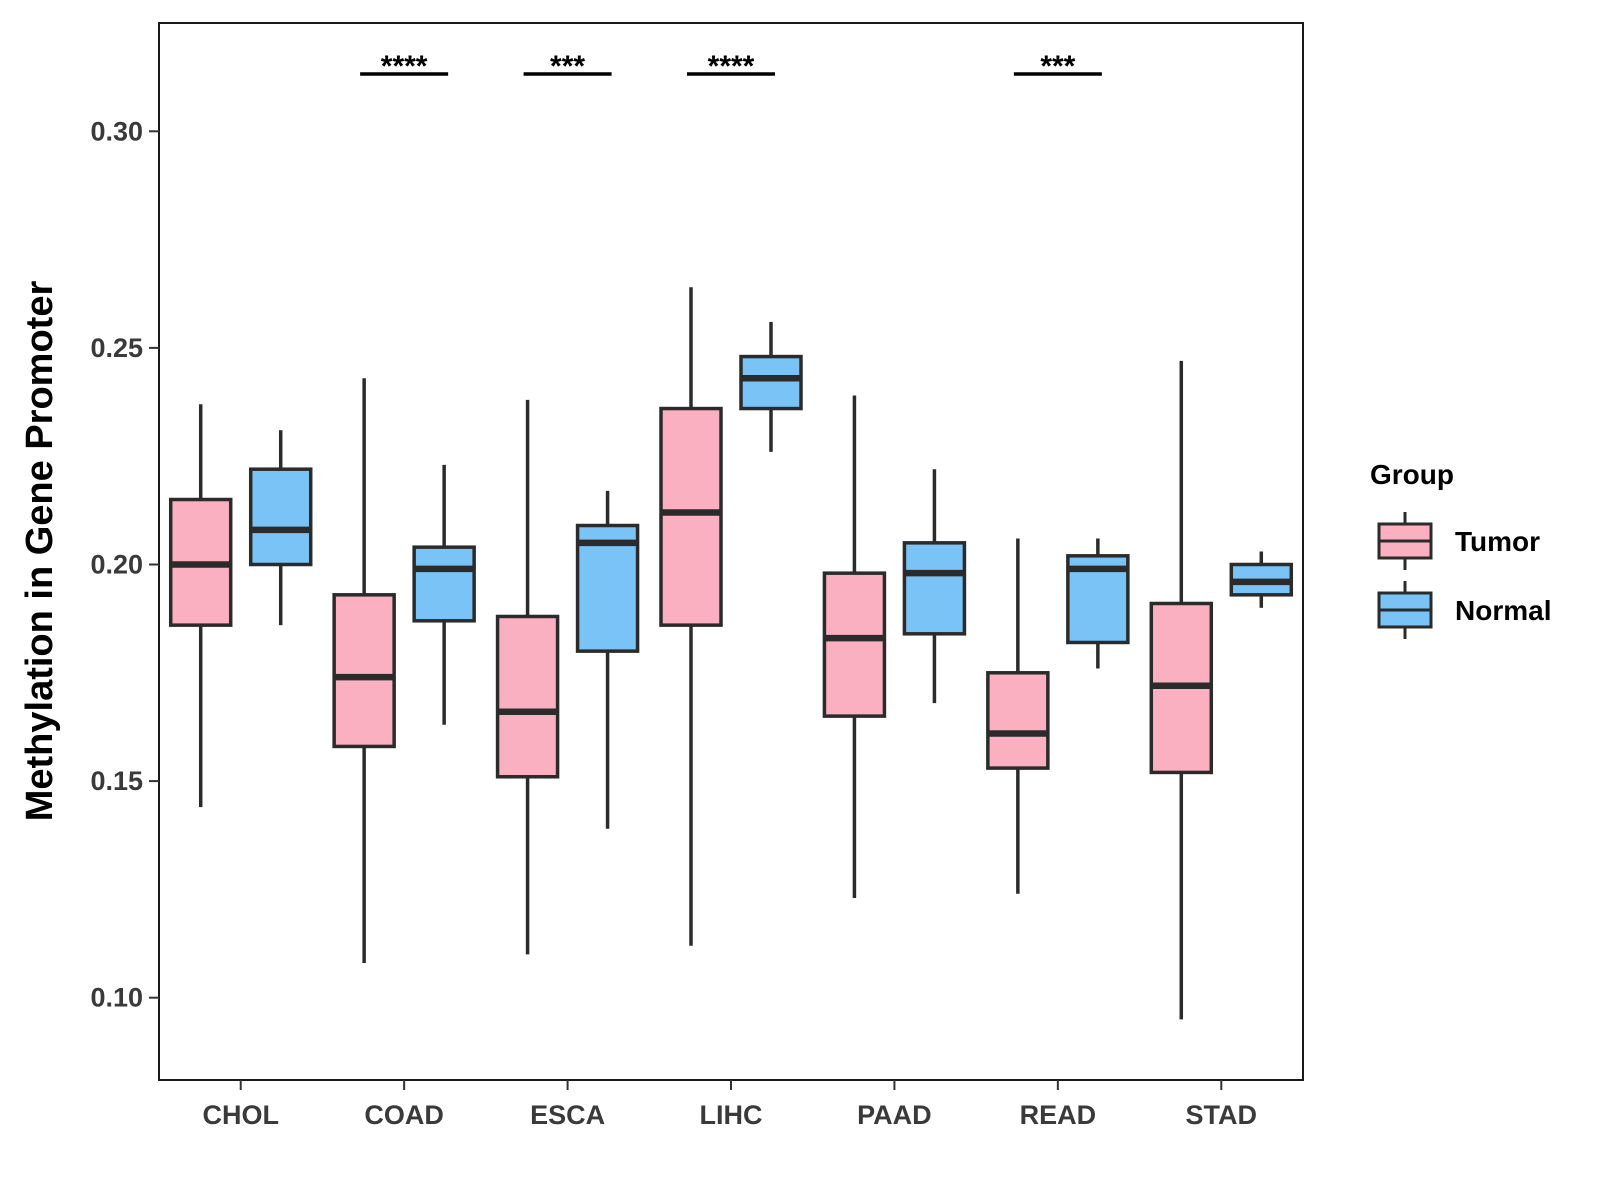 This screenshot has height=1200, width=1600. I want to click on x-tick-label: CHOL, so click(240, 1115).